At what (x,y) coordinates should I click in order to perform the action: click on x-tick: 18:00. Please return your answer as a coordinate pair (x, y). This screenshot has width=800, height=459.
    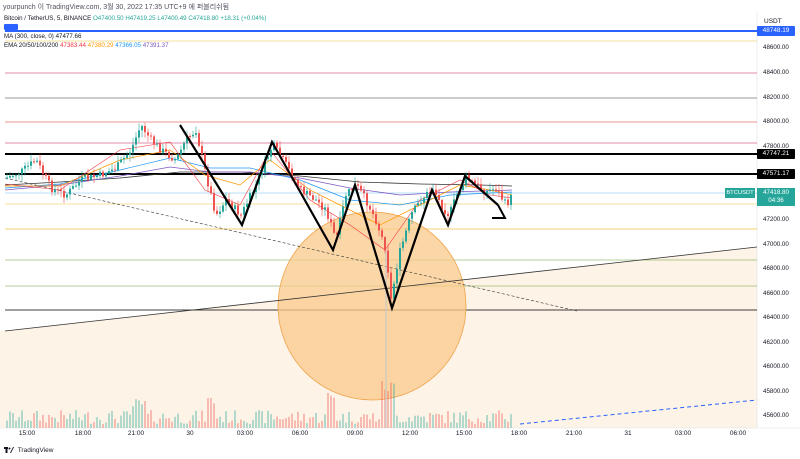
    Looking at the image, I should click on (519, 433).